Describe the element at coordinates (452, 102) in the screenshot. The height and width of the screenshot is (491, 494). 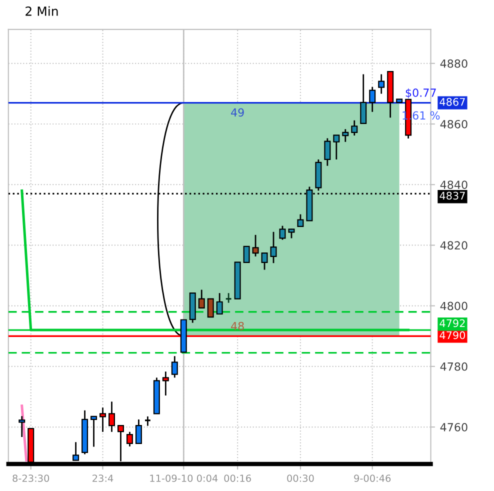
I see `ref-line-label: 4867` at that location.